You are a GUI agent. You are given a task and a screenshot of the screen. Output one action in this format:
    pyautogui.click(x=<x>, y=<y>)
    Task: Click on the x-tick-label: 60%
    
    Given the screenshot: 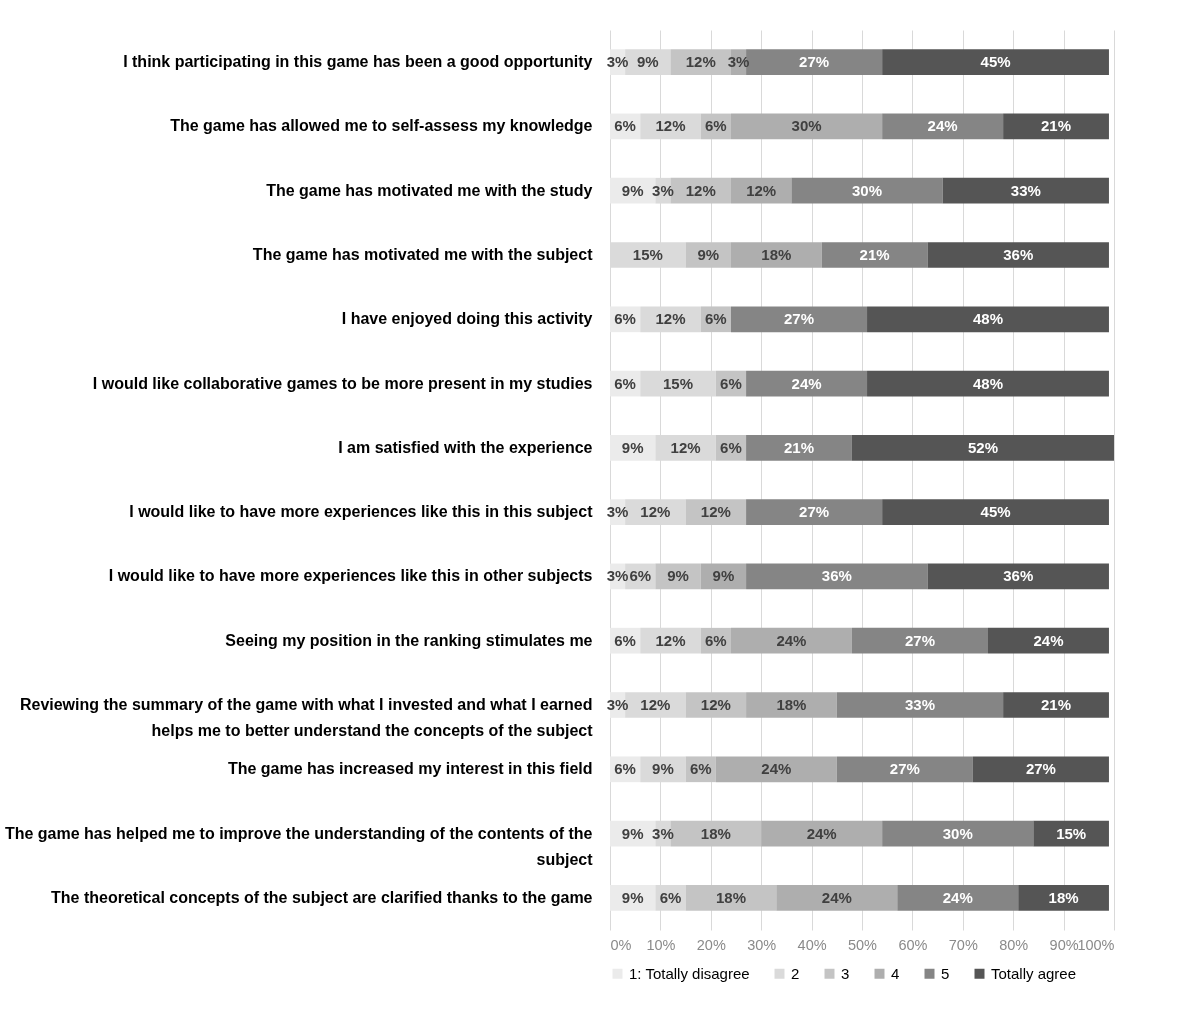 What is the action you would take?
    pyautogui.click(x=913, y=944)
    